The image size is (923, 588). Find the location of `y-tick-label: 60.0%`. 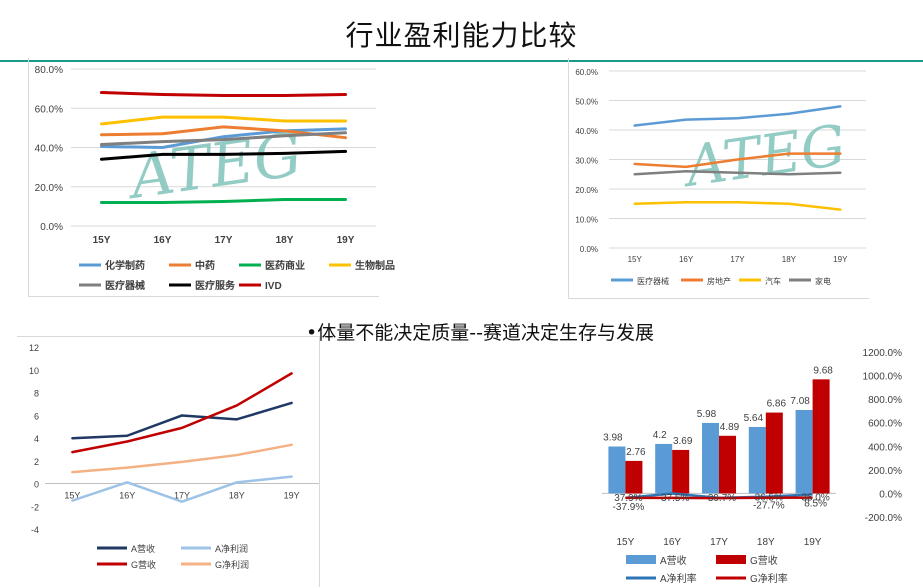

y-tick-label: 60.0% is located at coordinates (49, 109).